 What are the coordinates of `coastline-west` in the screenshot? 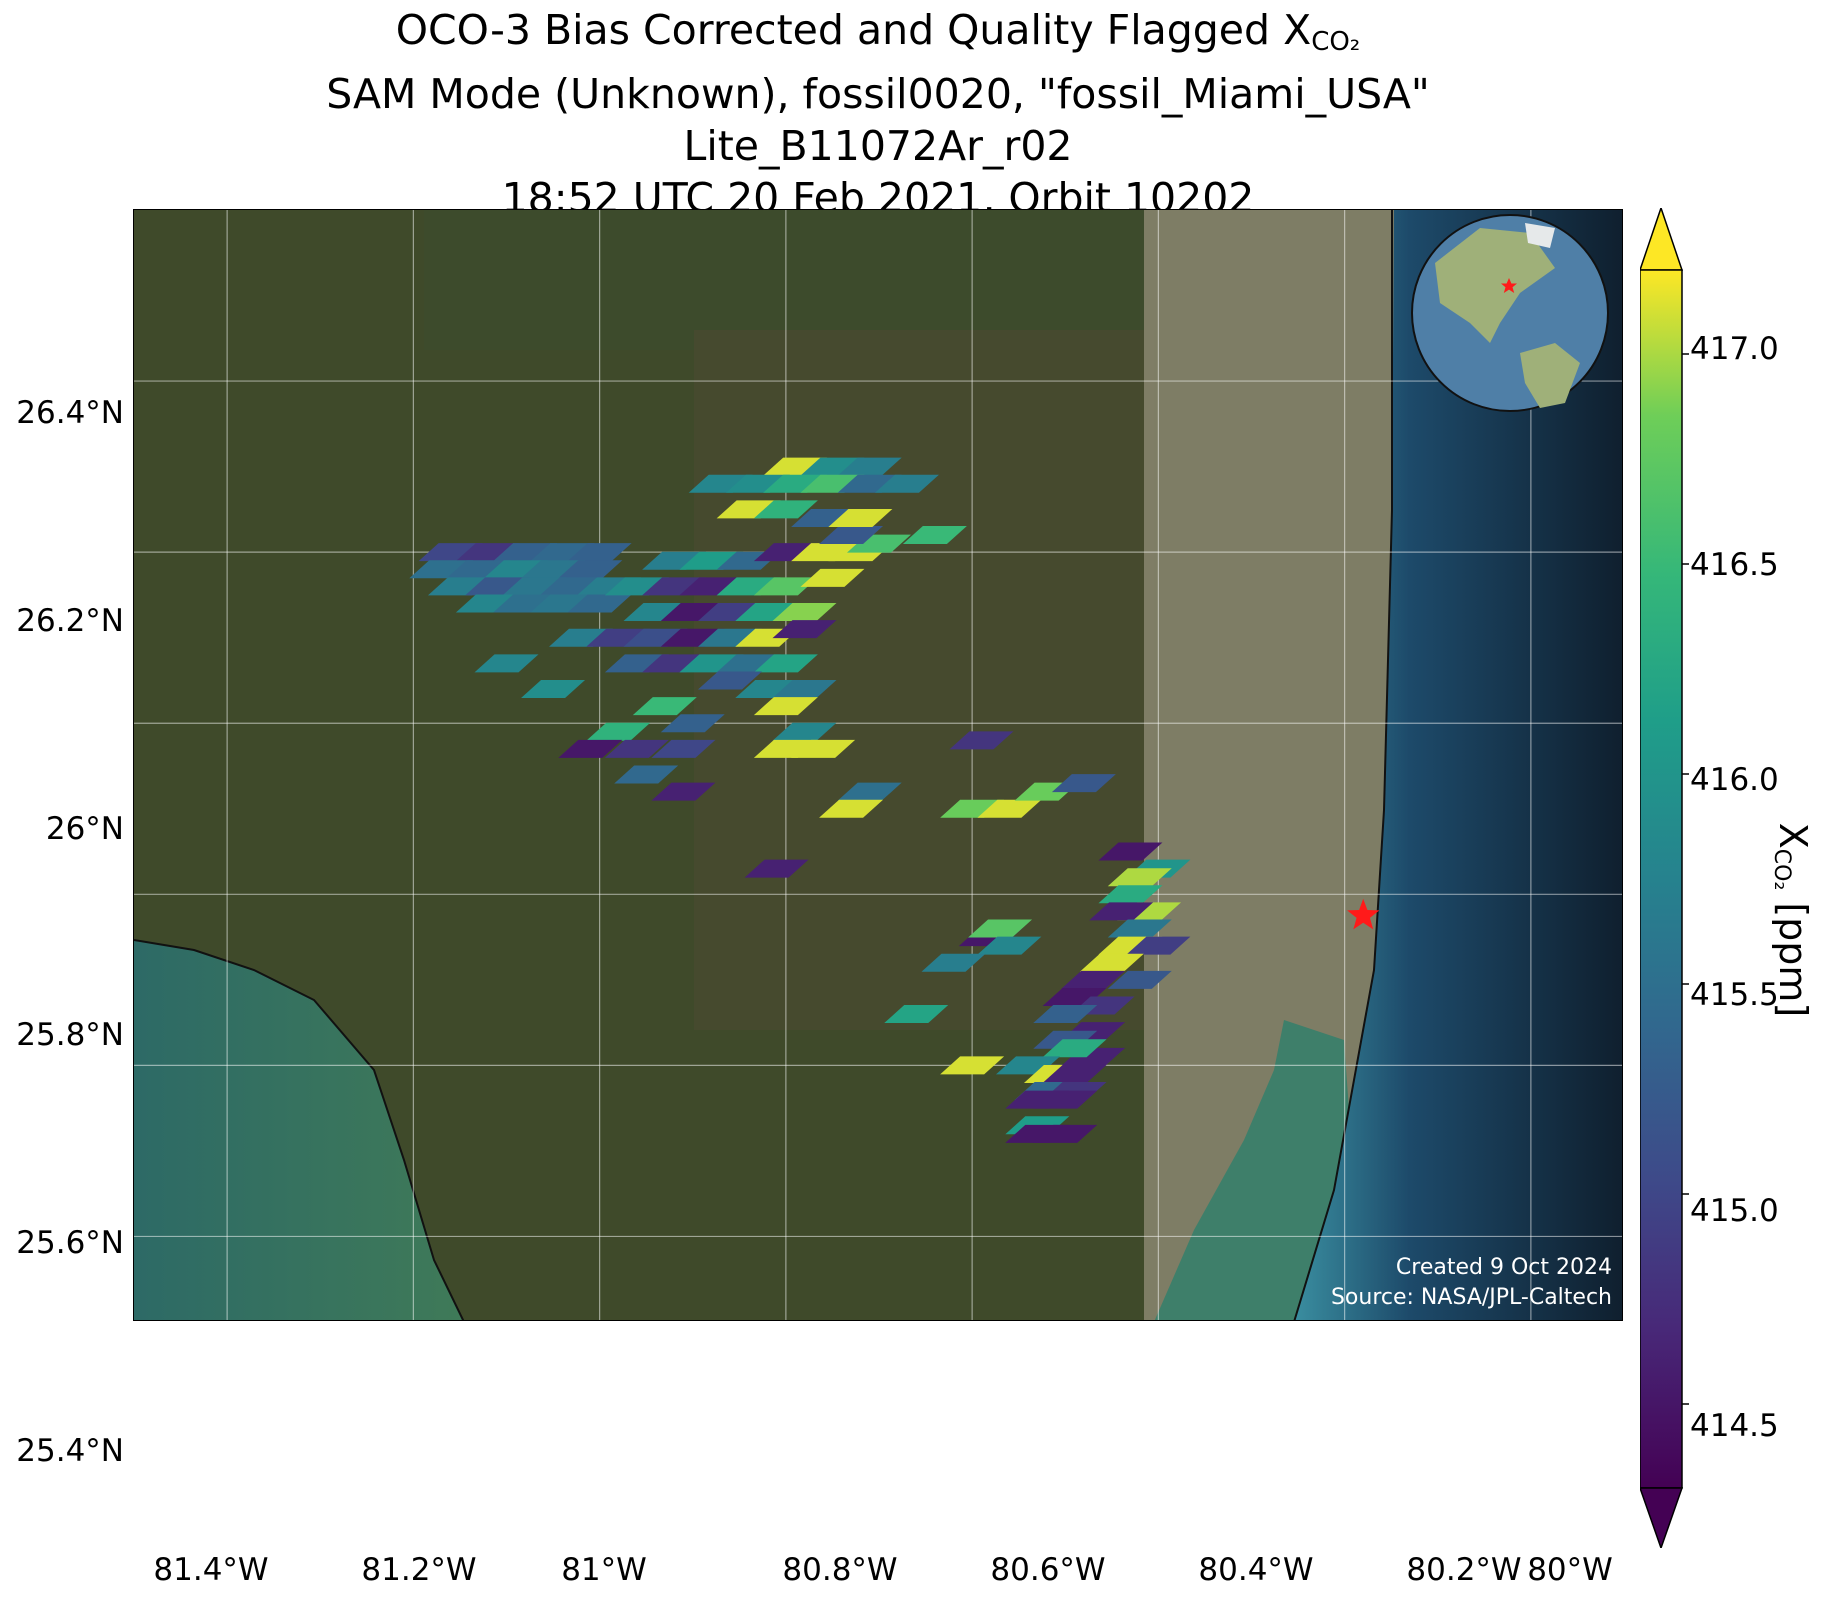 It's located at (299, 1129).